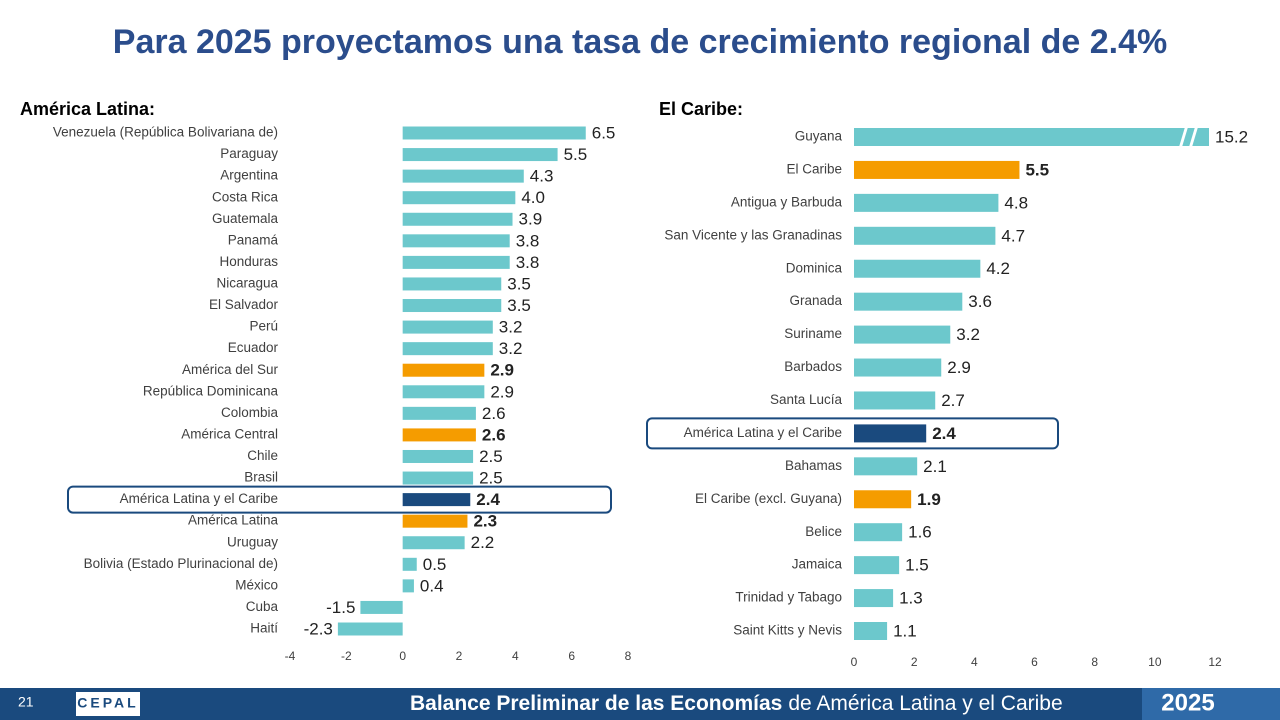 Image resolution: width=1280 pixels, height=720 pixels. Describe the element at coordinates (817, 564) in the screenshot. I see `category-label: Jamaica` at that location.